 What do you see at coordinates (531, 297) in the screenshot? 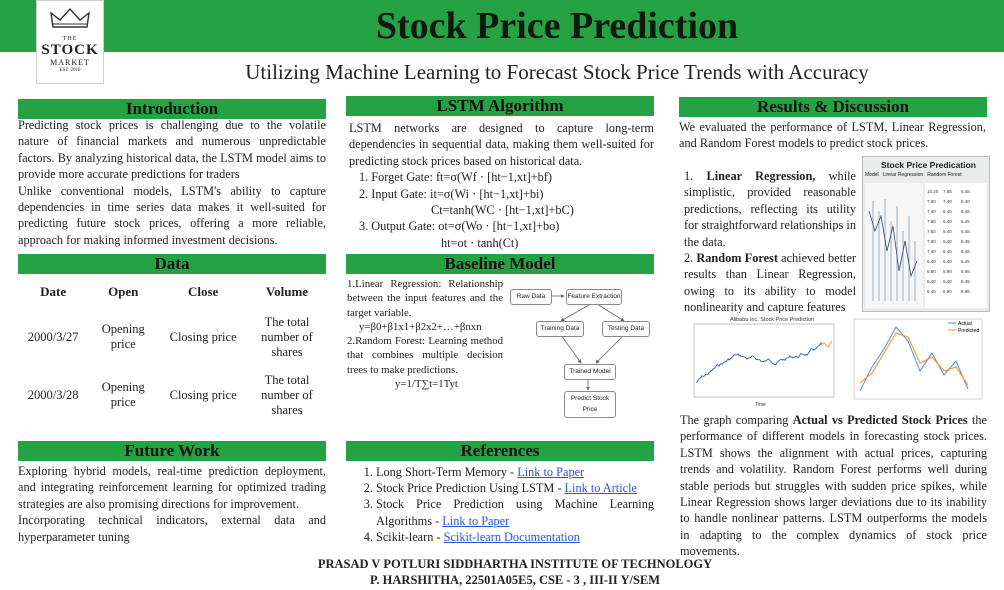
I see `flow-raw-data: Raw Data` at bounding box center [531, 297].